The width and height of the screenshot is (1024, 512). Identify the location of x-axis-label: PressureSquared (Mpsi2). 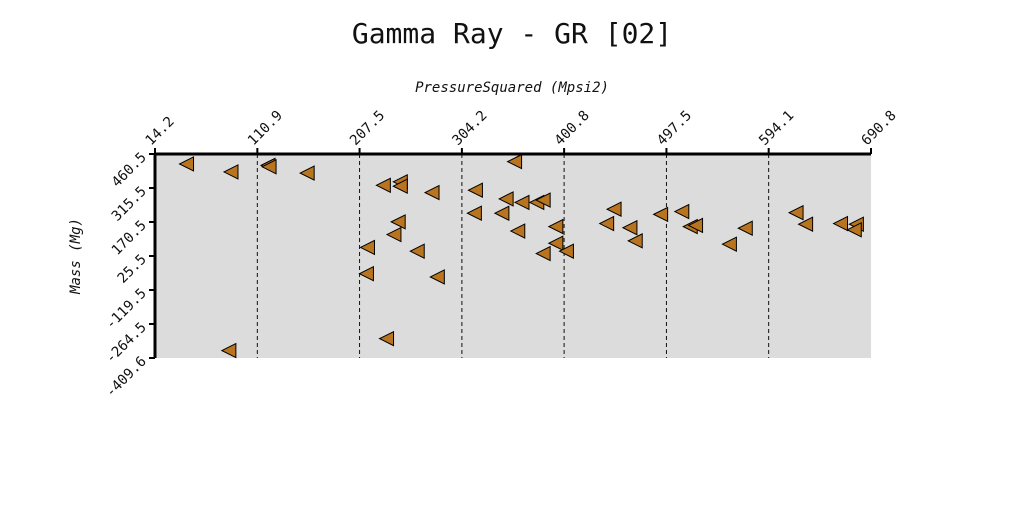
(512, 88).